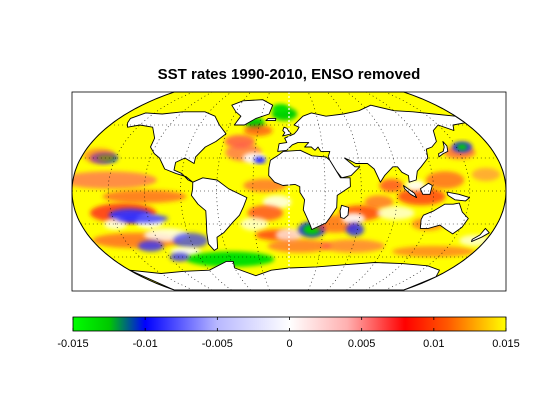 Image resolution: width=560 pixels, height=420 pixels. Describe the element at coordinates (433, 344) in the screenshot. I see `colorbar-tick-label: 0.01` at that location.